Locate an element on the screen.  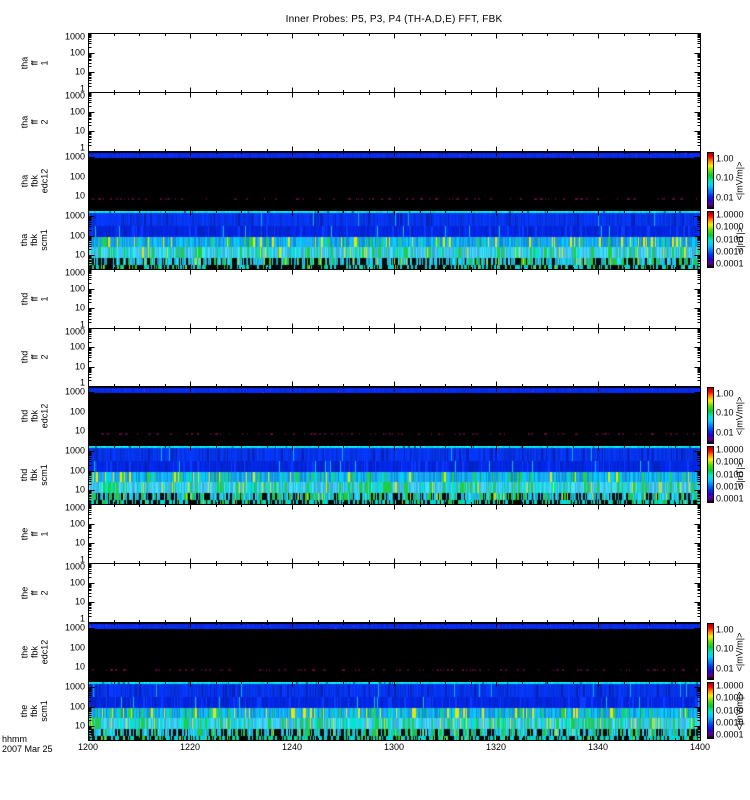
panel-label-text-thd-ff-2: thd ff 2 is located at coordinates (33, 357).